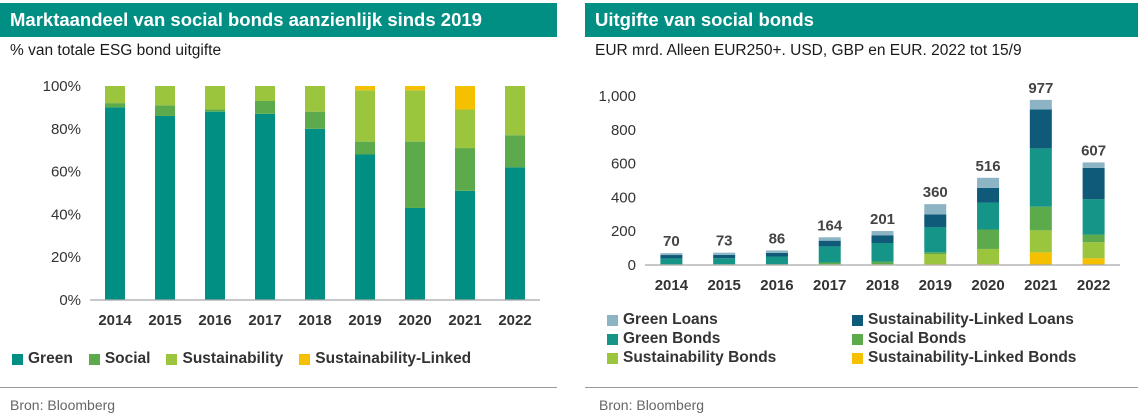  Describe the element at coordinates (623, 231) in the screenshot. I see `y-tick-label: 200` at that location.